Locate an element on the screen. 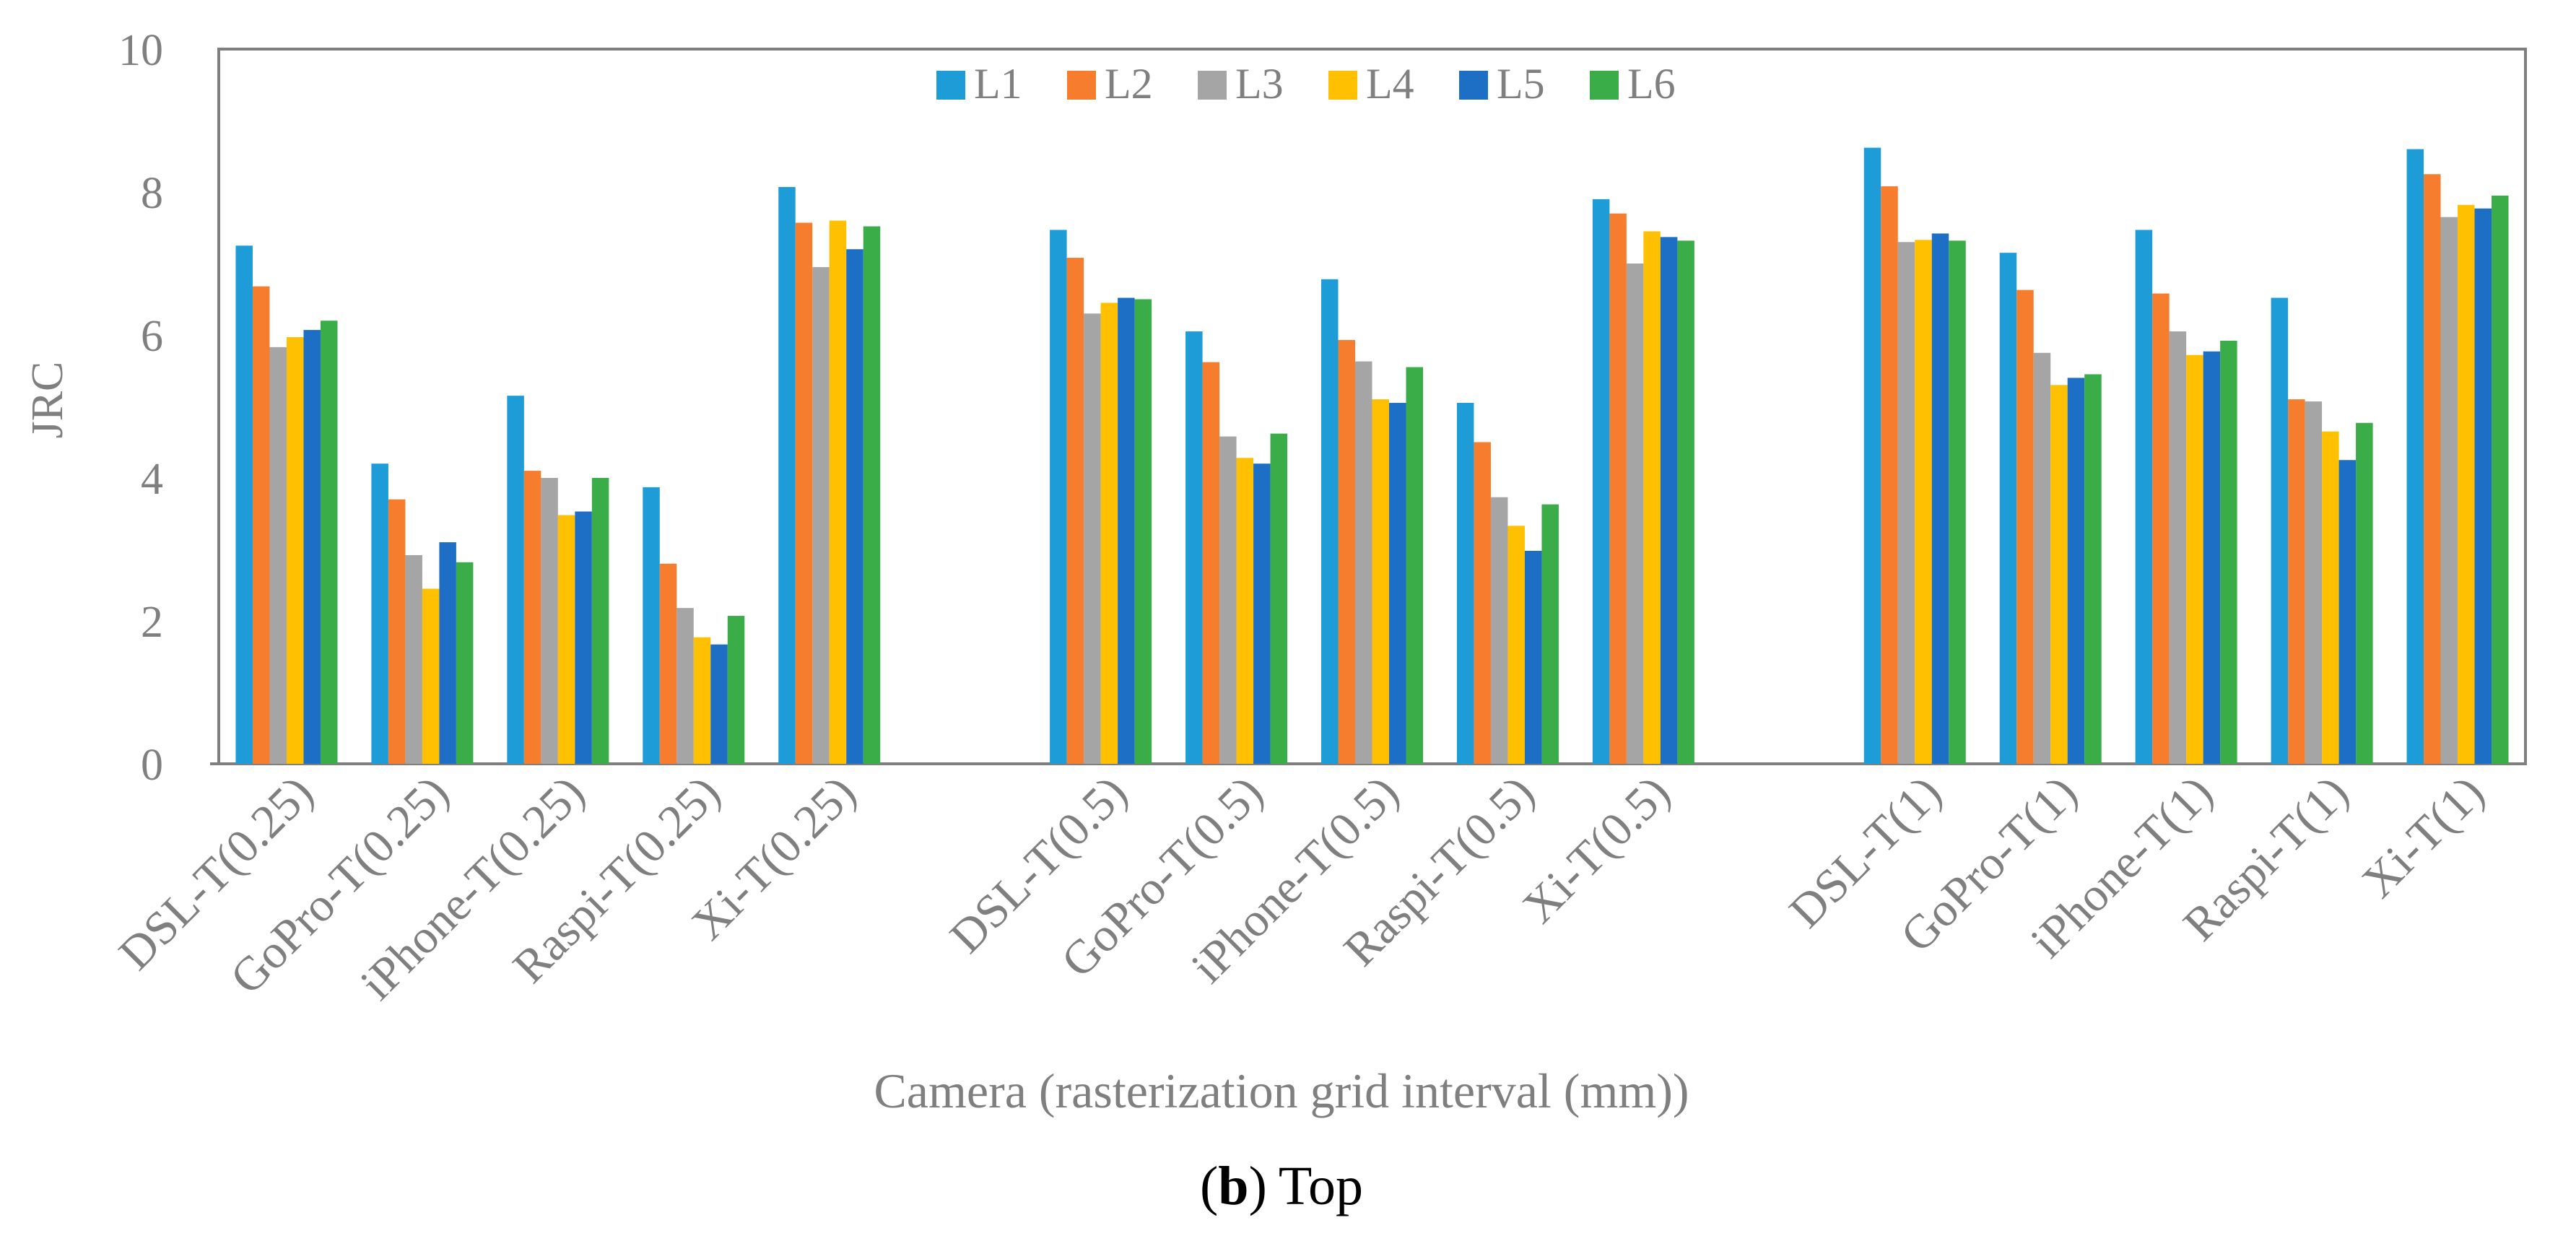 The width and height of the screenshot is (2576, 1241). y-axis-label: JRC is located at coordinates (48, 400).